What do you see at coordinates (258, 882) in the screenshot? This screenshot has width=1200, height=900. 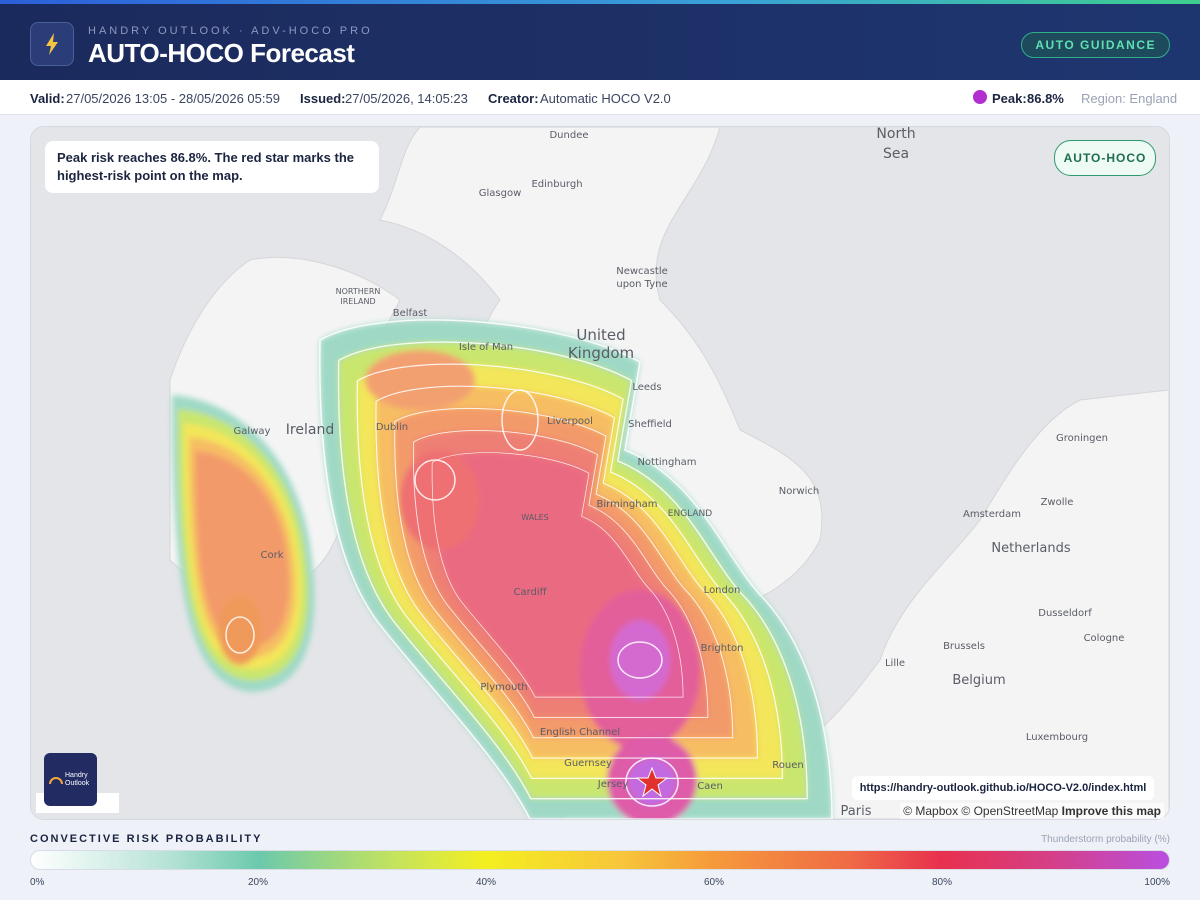 I see `legend-tick: 20%` at bounding box center [258, 882].